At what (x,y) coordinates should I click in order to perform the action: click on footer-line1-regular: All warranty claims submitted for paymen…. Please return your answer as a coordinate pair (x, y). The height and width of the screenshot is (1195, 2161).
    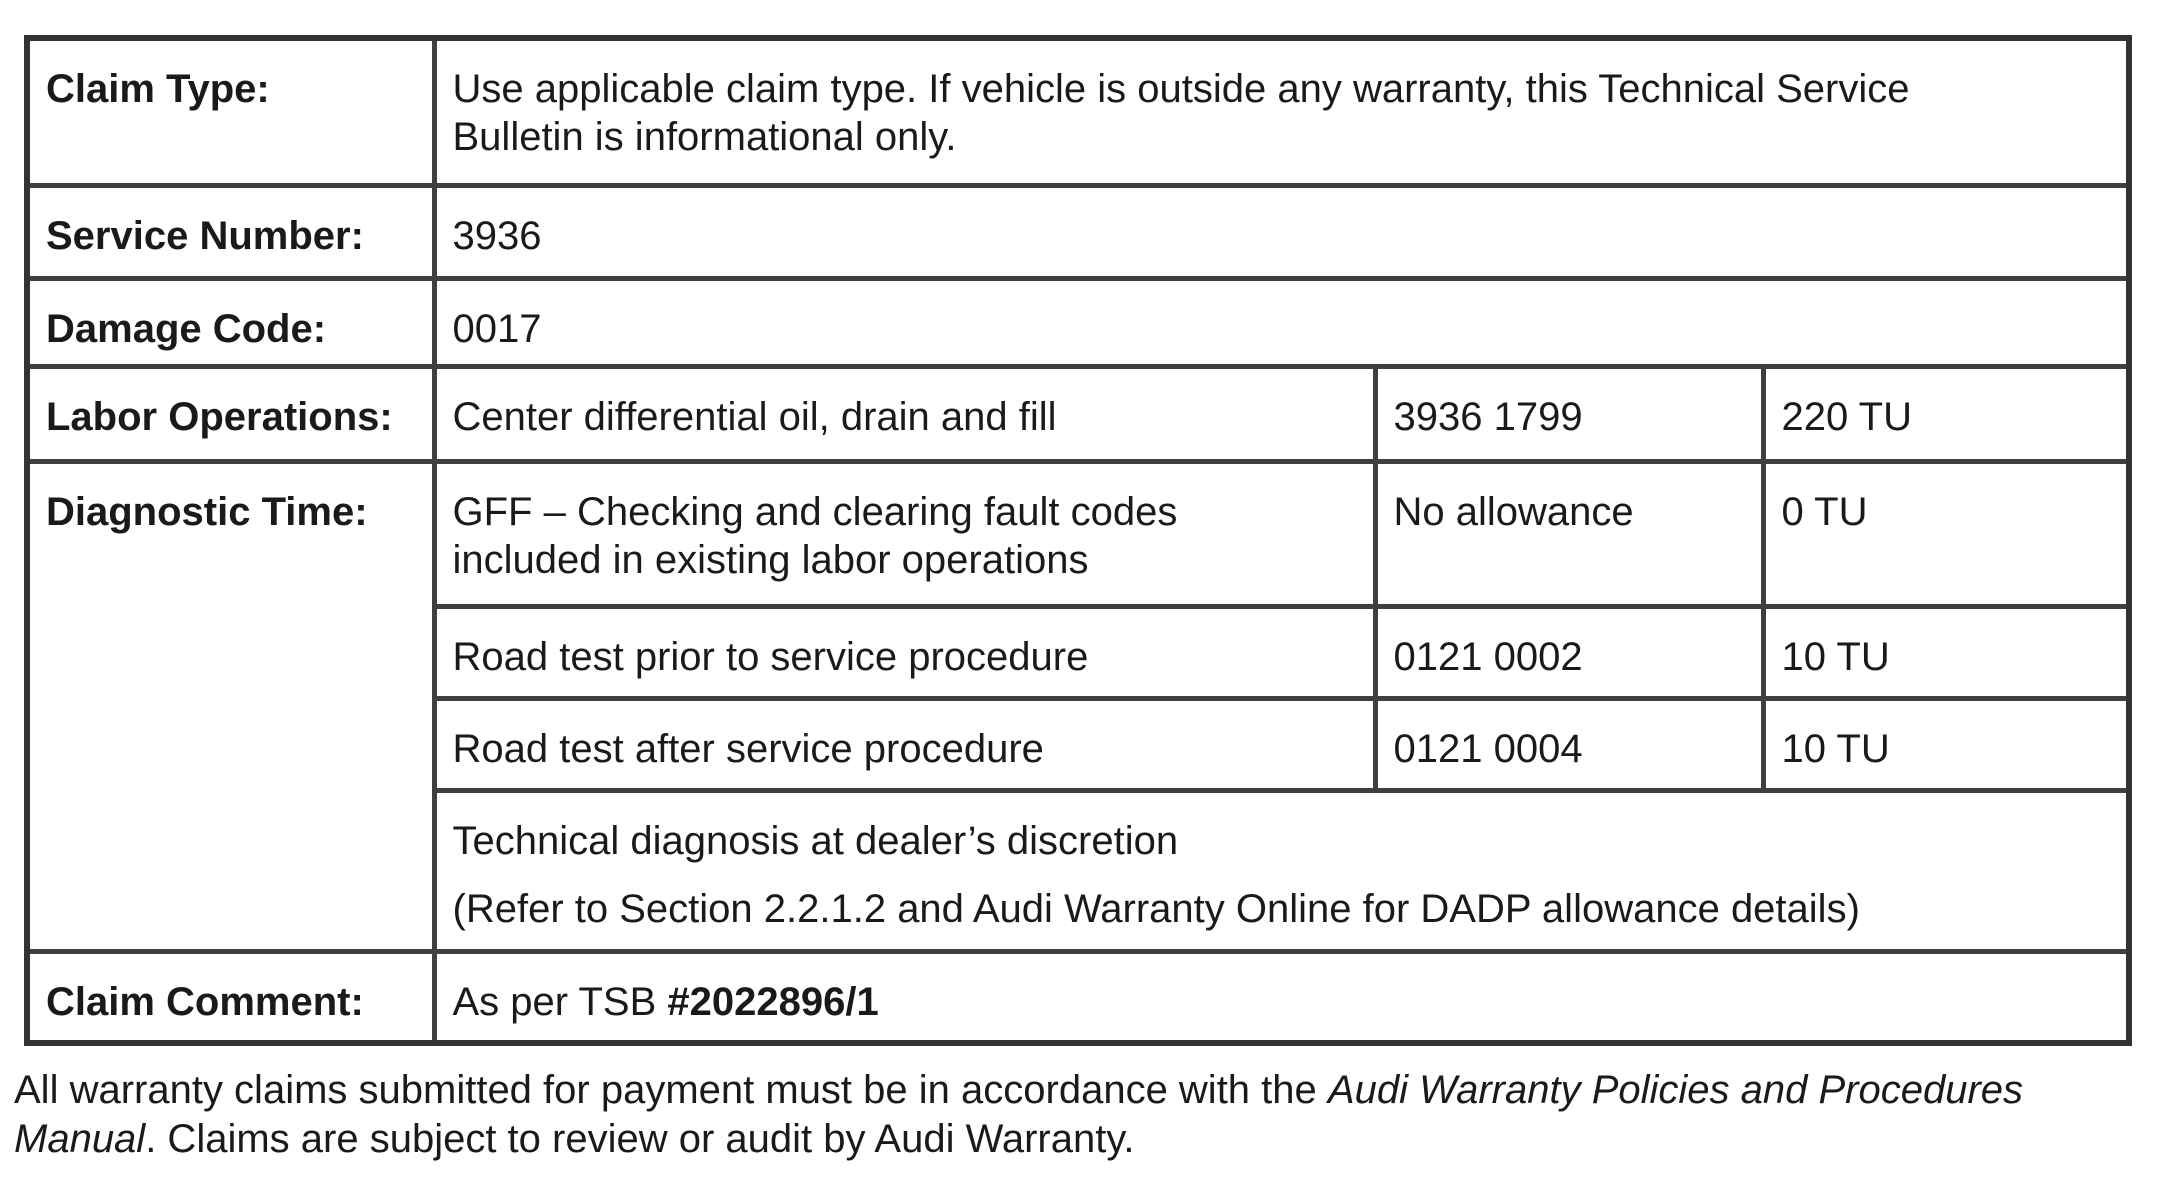
    Looking at the image, I should click on (671, 1090).